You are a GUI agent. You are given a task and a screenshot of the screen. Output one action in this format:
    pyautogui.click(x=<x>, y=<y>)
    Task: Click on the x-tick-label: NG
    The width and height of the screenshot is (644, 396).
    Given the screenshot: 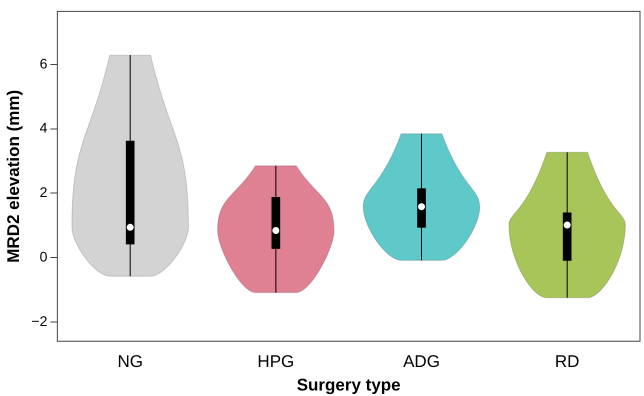 What is the action you would take?
    pyautogui.click(x=130, y=362)
    